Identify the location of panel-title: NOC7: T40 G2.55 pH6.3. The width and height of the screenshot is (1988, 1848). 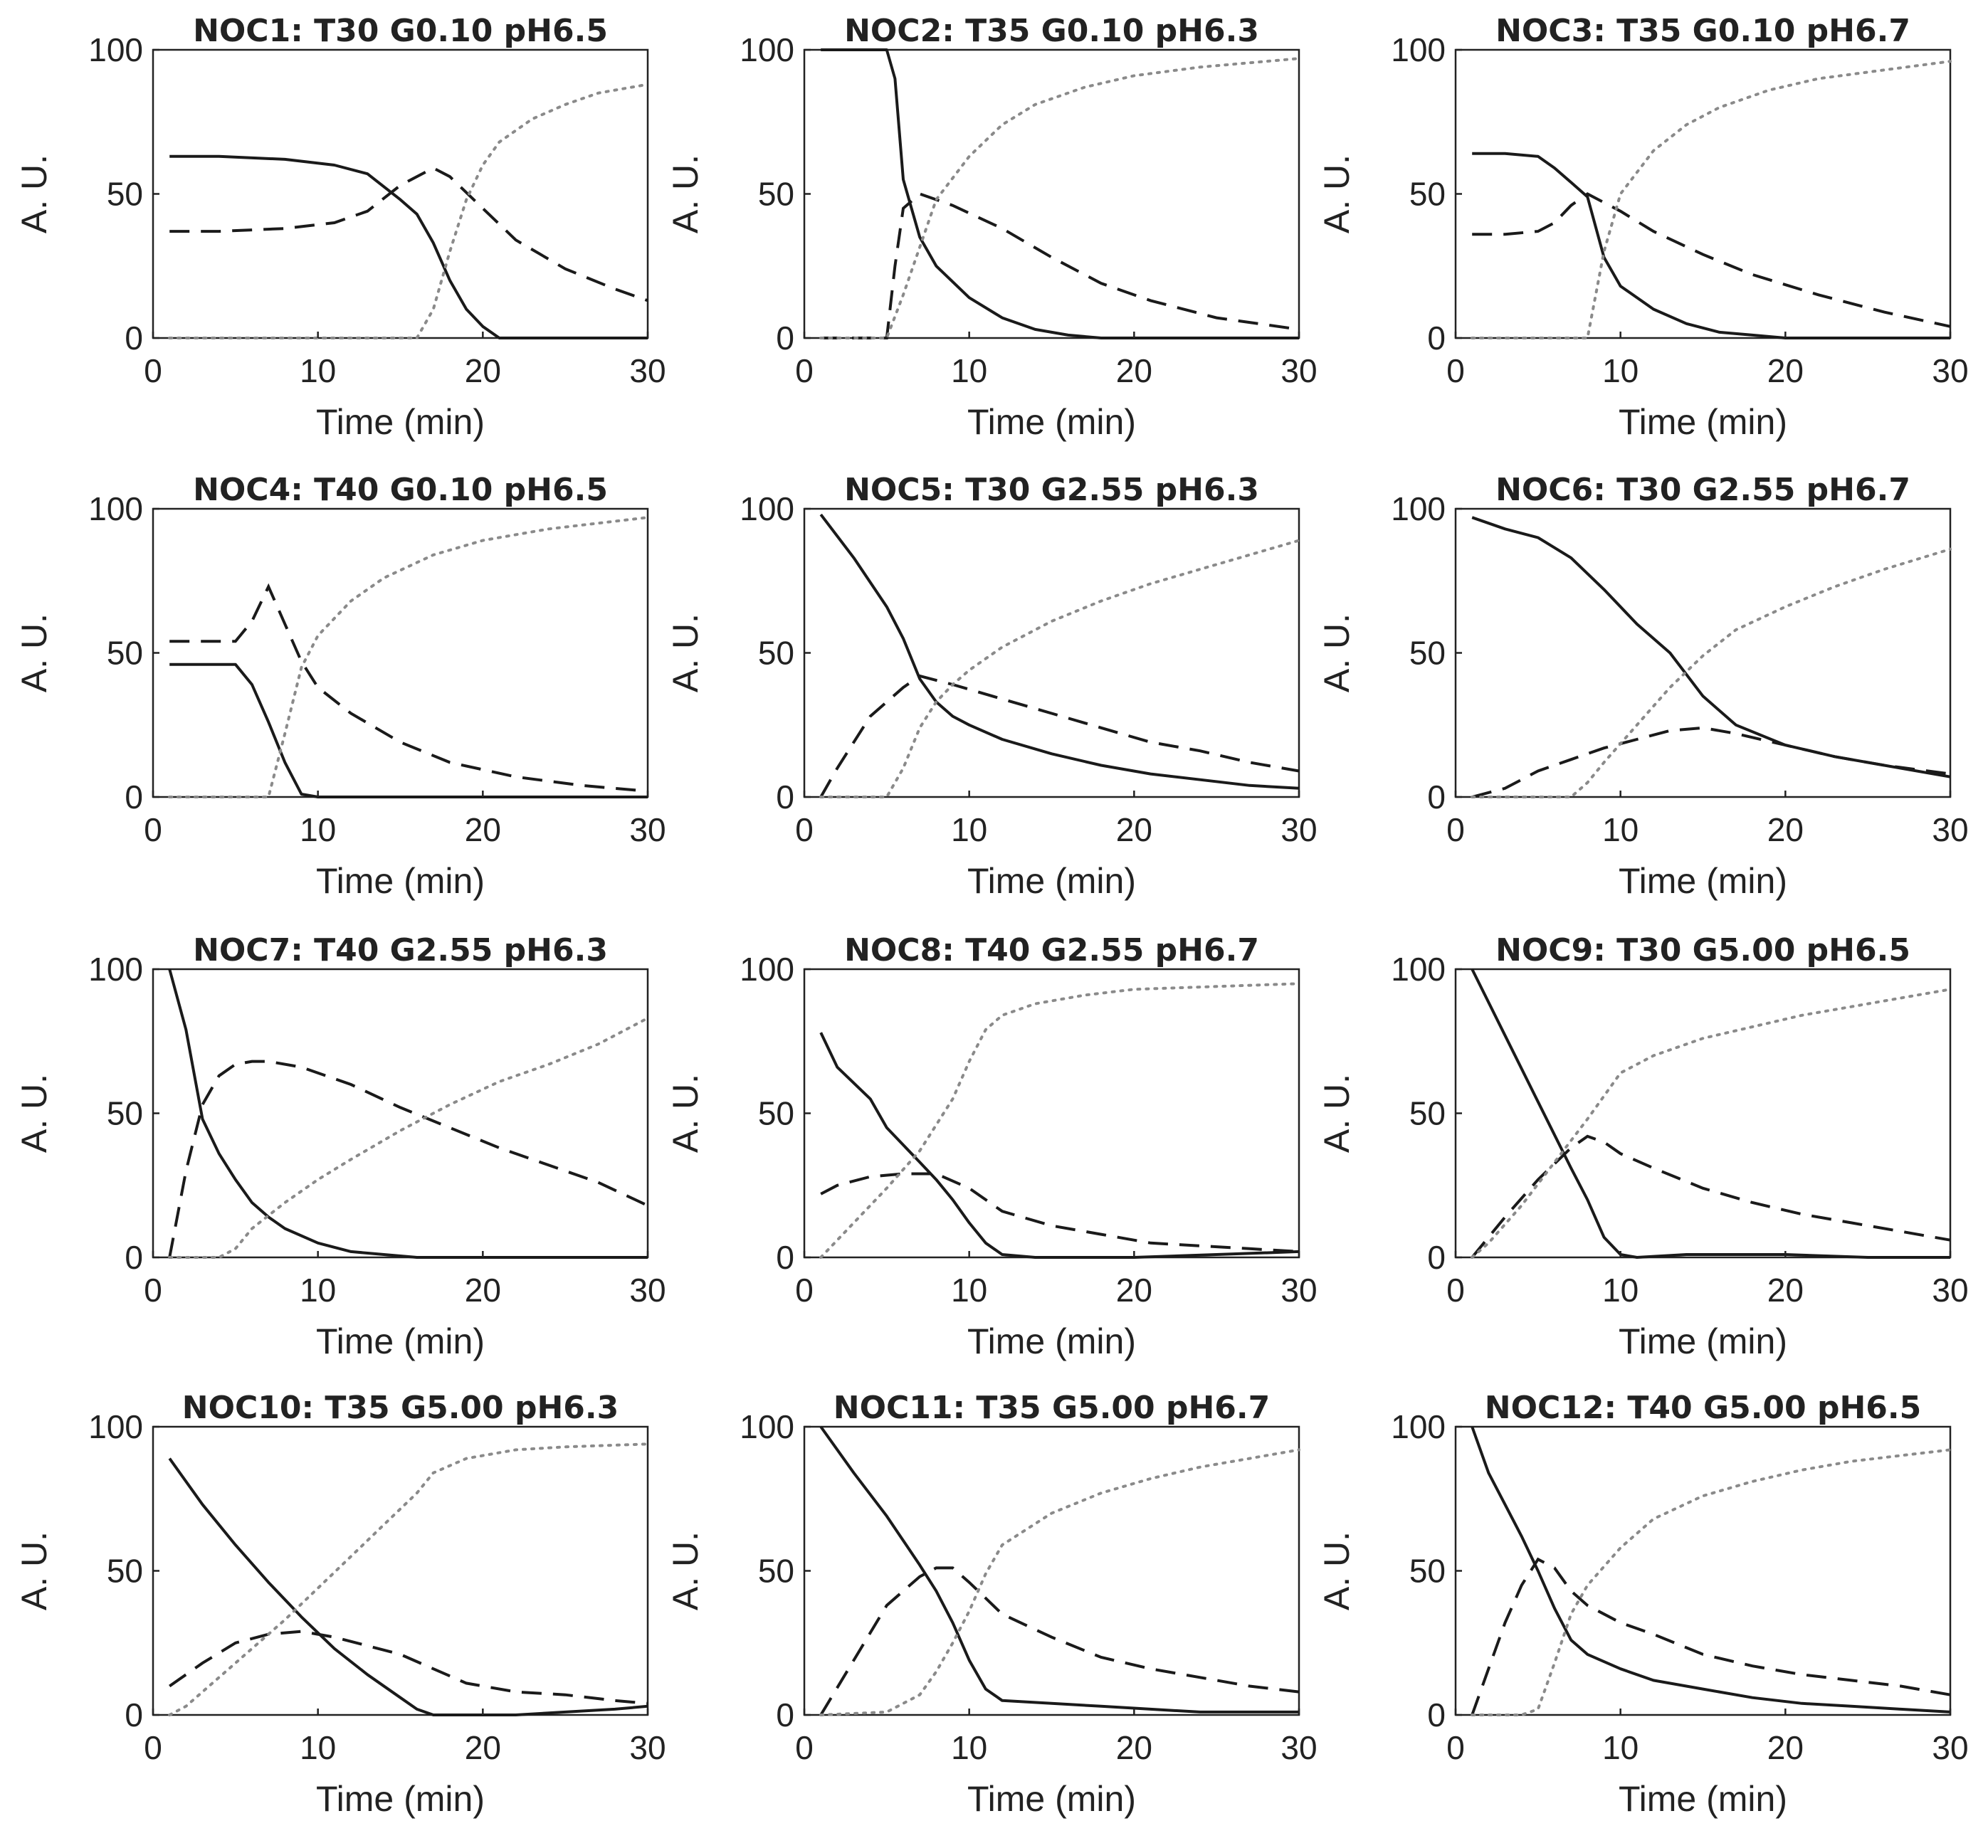
(400, 950).